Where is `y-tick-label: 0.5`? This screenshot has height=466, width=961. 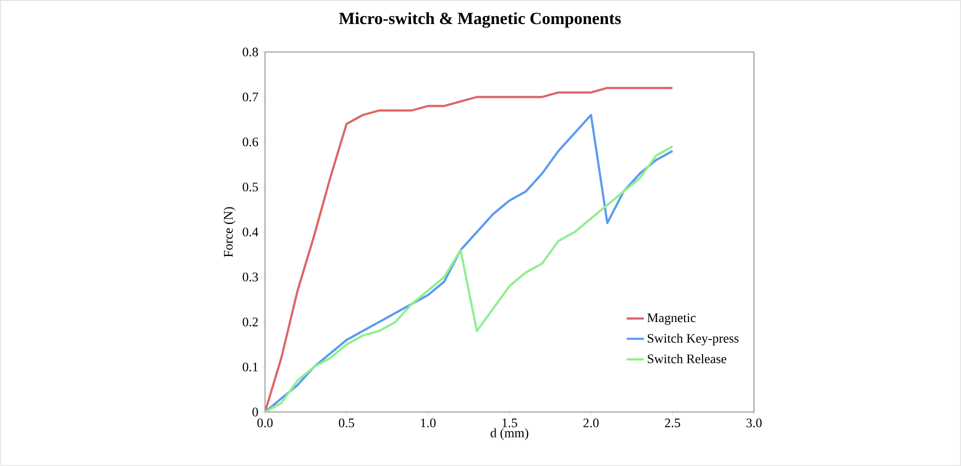 y-tick-label: 0.5 is located at coordinates (250, 187).